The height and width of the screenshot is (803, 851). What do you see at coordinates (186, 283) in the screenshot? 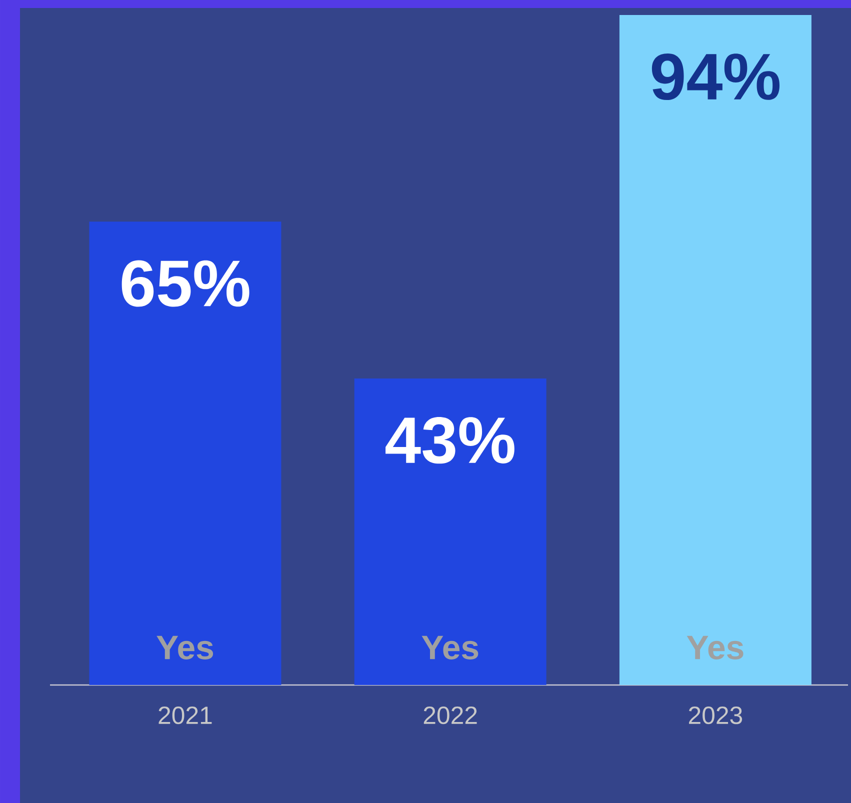
I see `data-label: 65%` at bounding box center [186, 283].